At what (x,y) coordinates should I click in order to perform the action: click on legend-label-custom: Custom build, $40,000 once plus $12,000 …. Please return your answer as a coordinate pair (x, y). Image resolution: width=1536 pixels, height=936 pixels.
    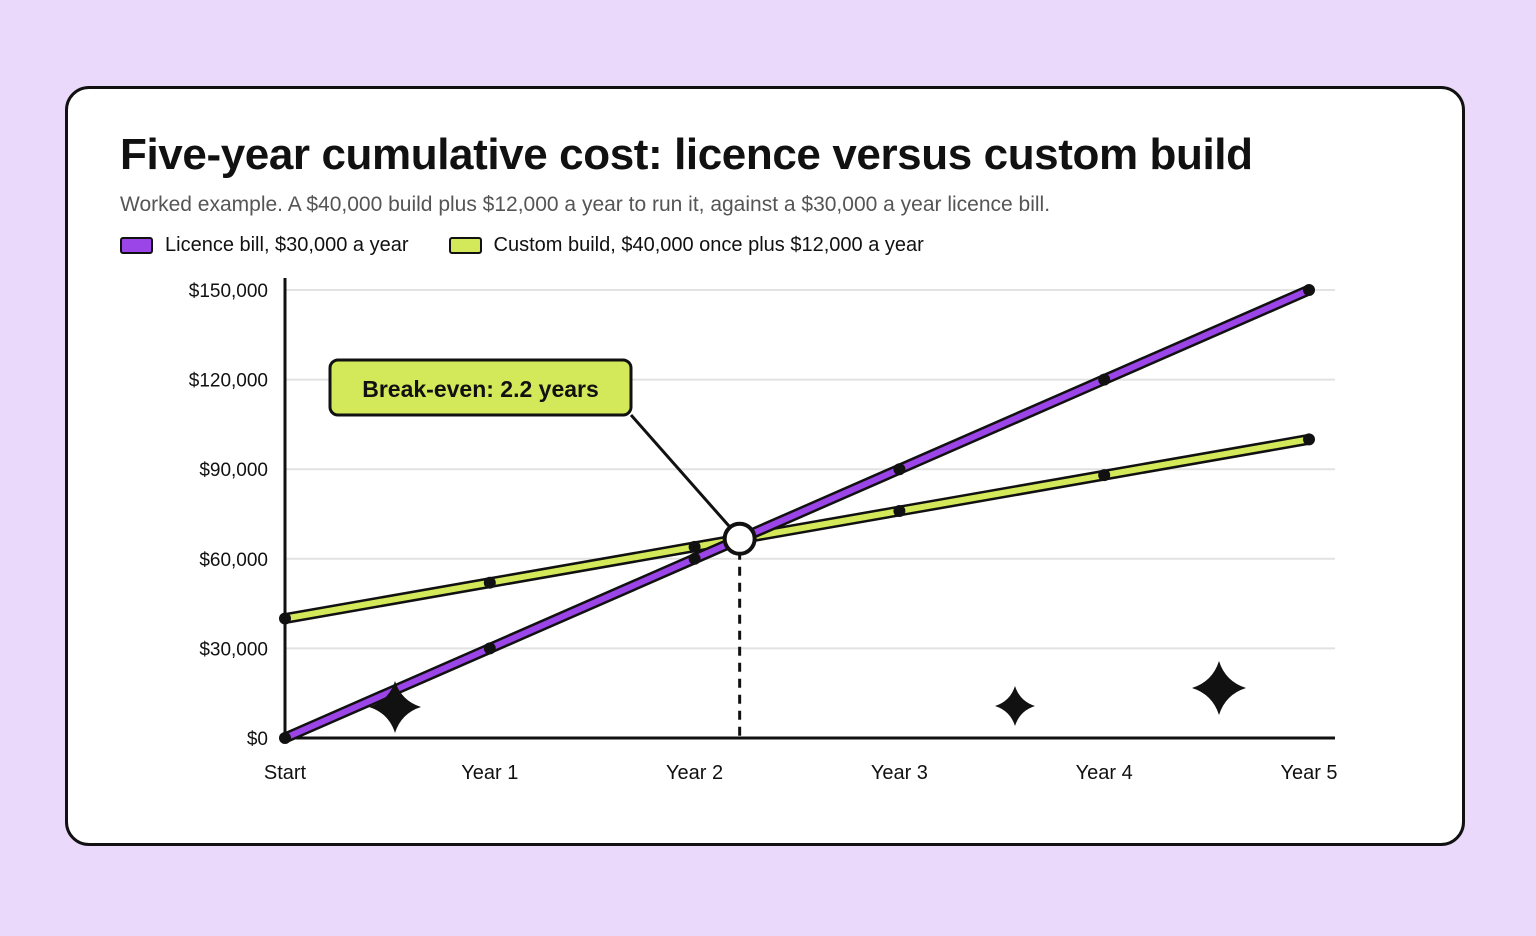
    Looking at the image, I should click on (708, 245).